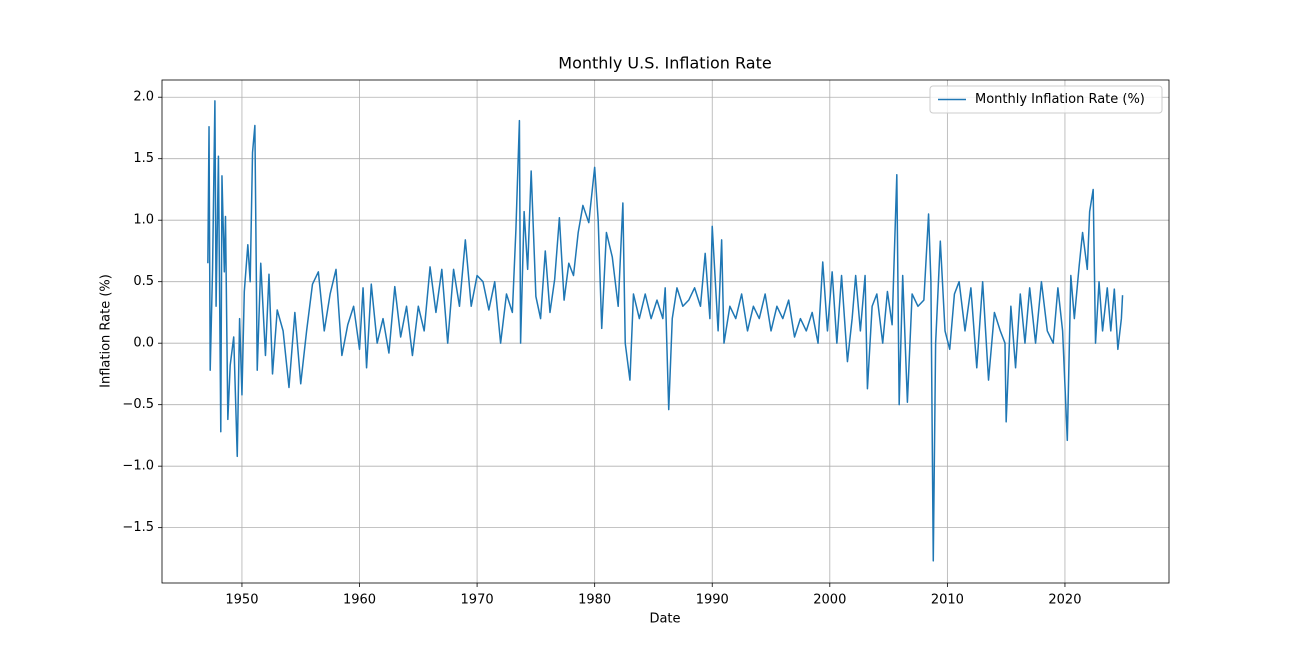 The width and height of the screenshot is (1298, 660). What do you see at coordinates (477, 600) in the screenshot?
I see `x-tick-label: 1970` at bounding box center [477, 600].